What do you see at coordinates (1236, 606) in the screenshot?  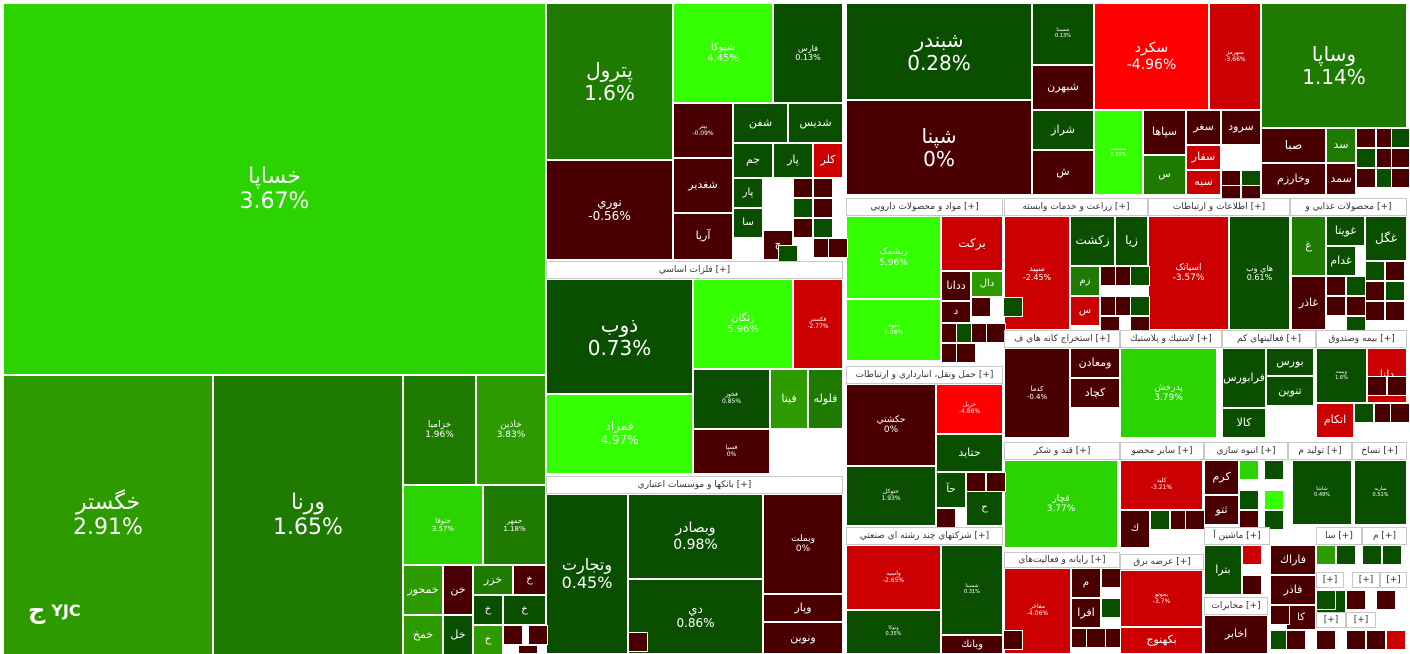 I see `sector-header-telecom: مخابرات [+]` at bounding box center [1236, 606].